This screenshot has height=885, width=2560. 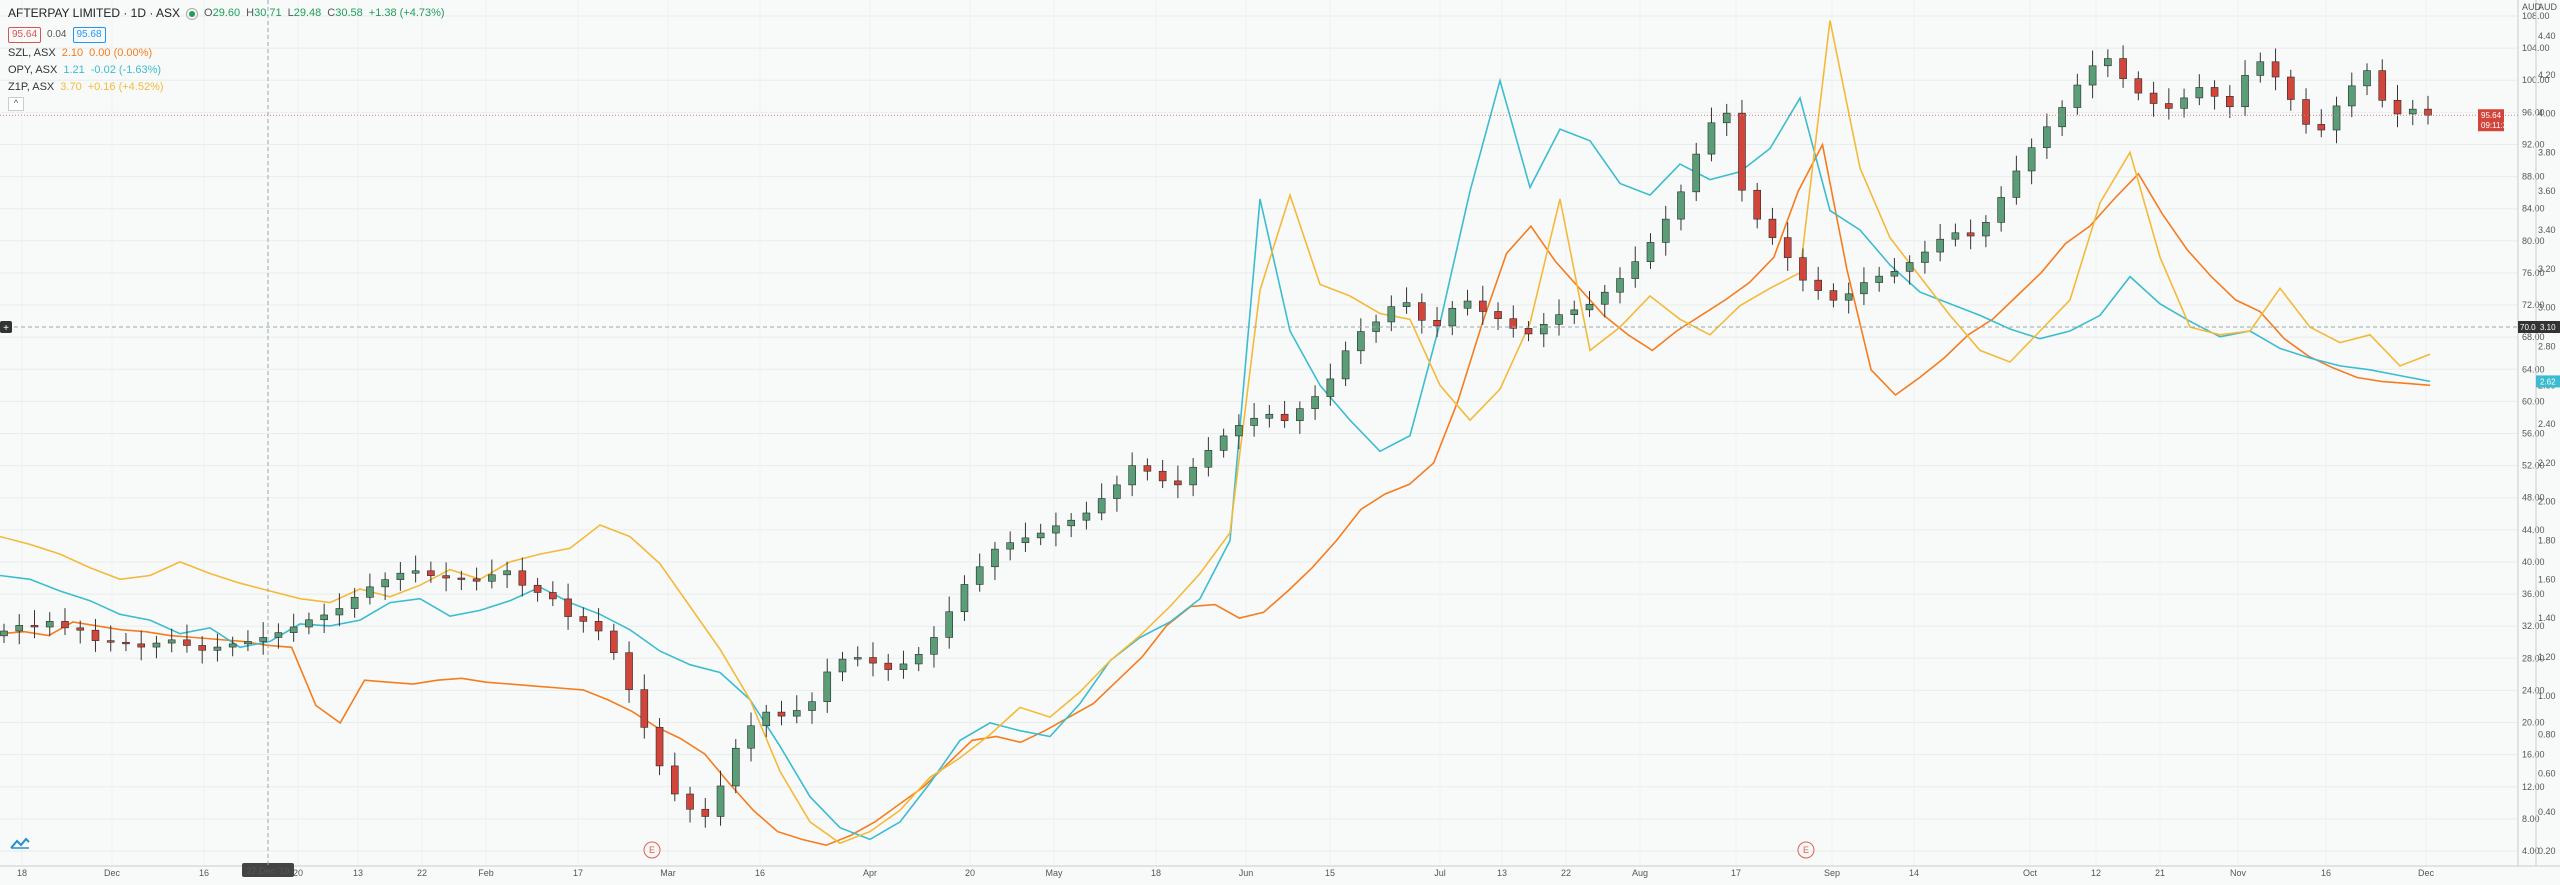 I want to click on y-right-tick-label: 0.20, so click(x=2547, y=851).